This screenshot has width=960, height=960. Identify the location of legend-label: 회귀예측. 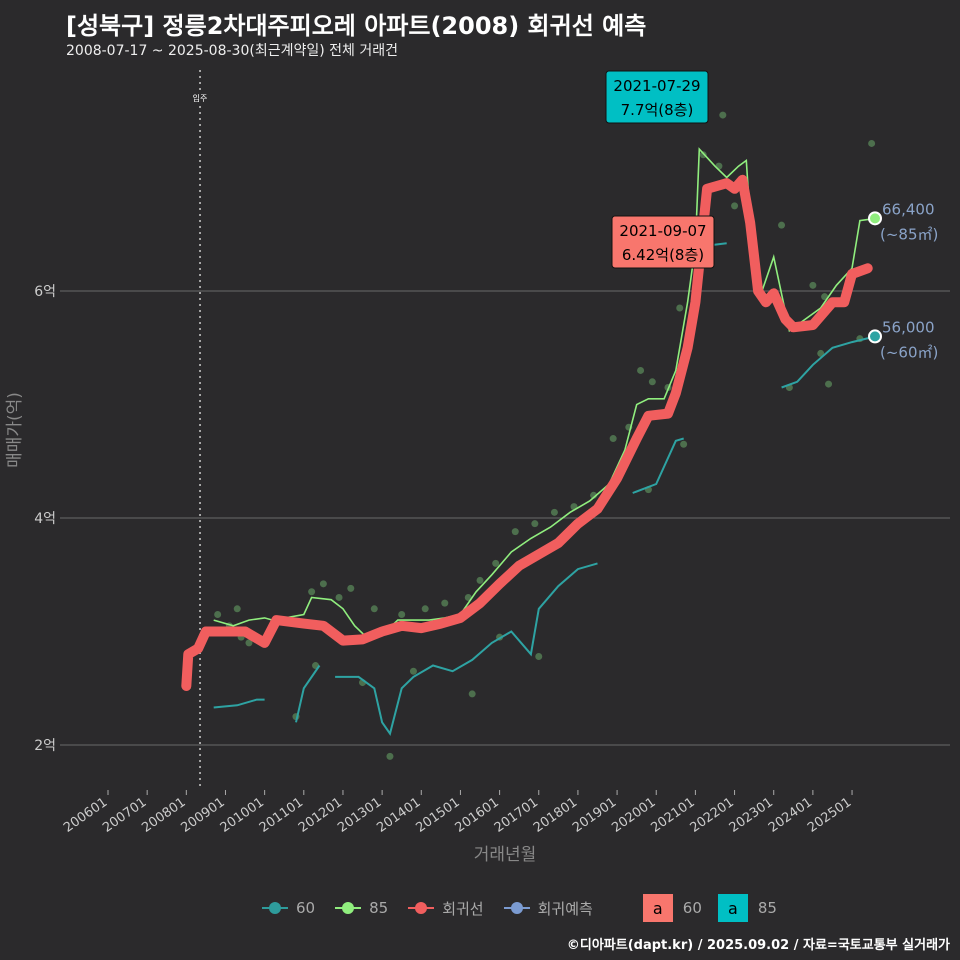
(565, 908).